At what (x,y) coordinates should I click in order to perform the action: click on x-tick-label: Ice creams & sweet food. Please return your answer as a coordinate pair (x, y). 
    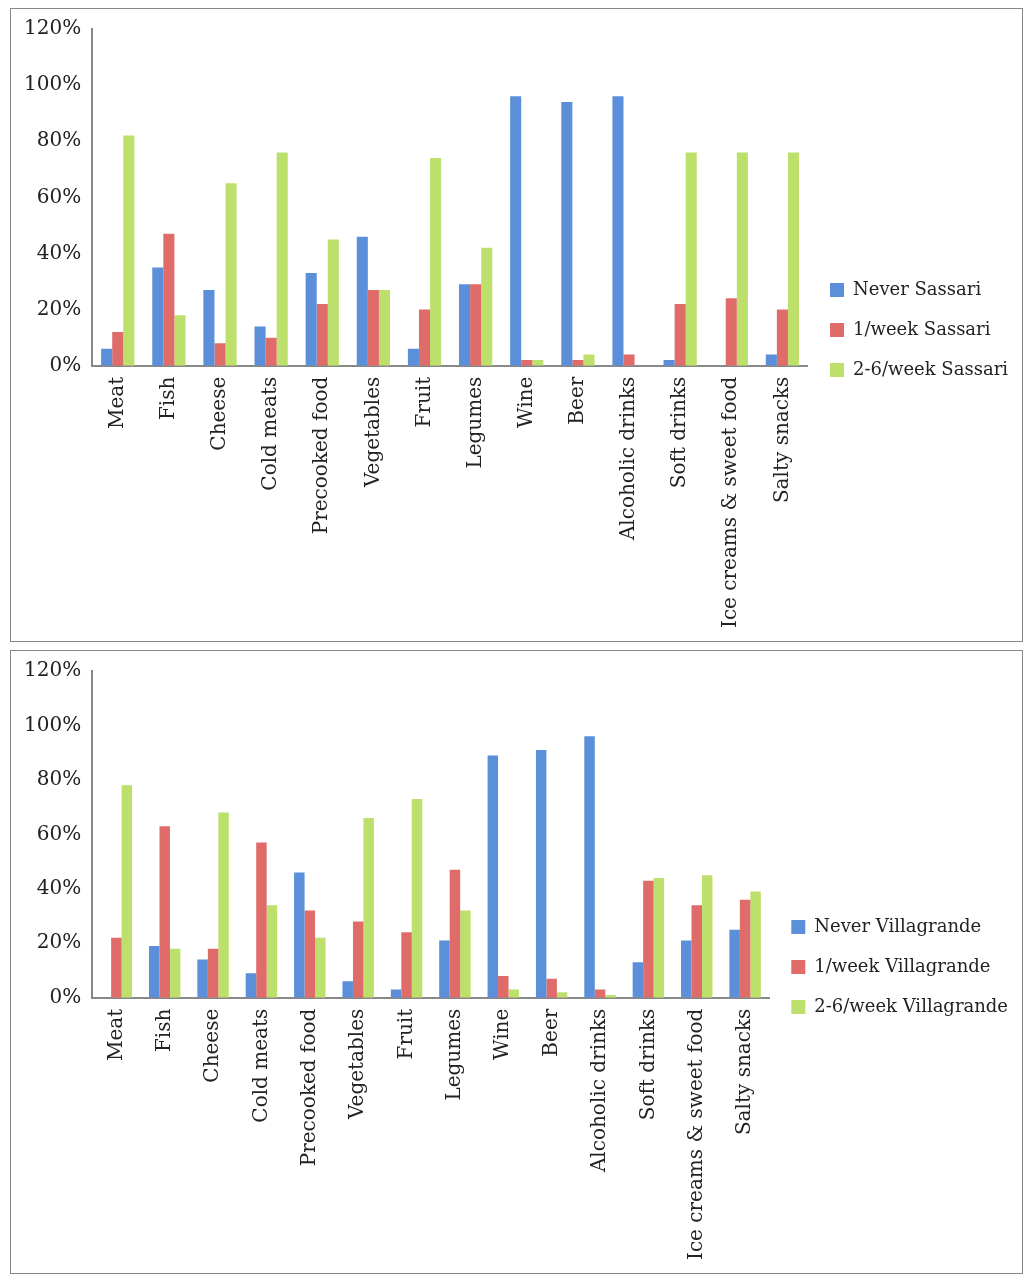
    Looking at the image, I should click on (694, 1134).